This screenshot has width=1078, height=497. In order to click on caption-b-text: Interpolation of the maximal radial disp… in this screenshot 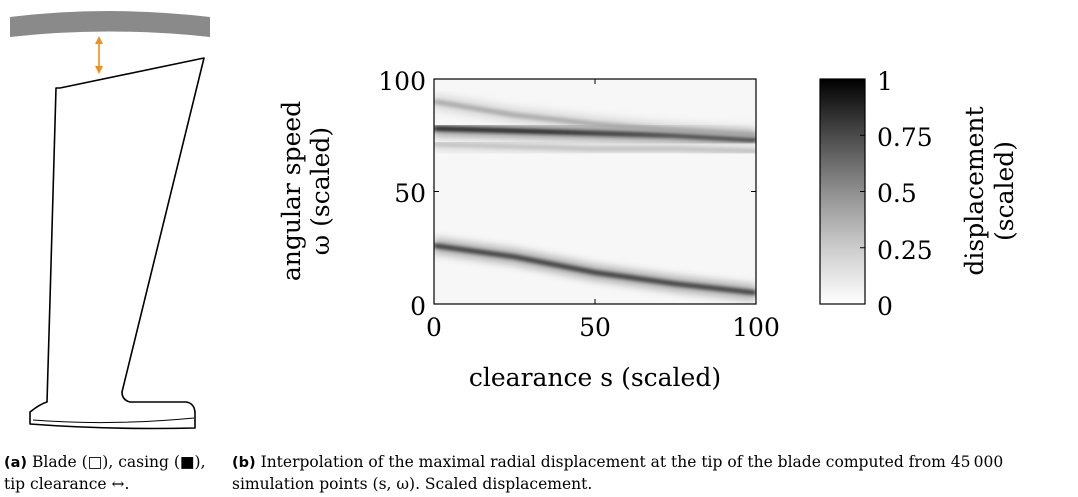, I will do `click(618, 473)`.